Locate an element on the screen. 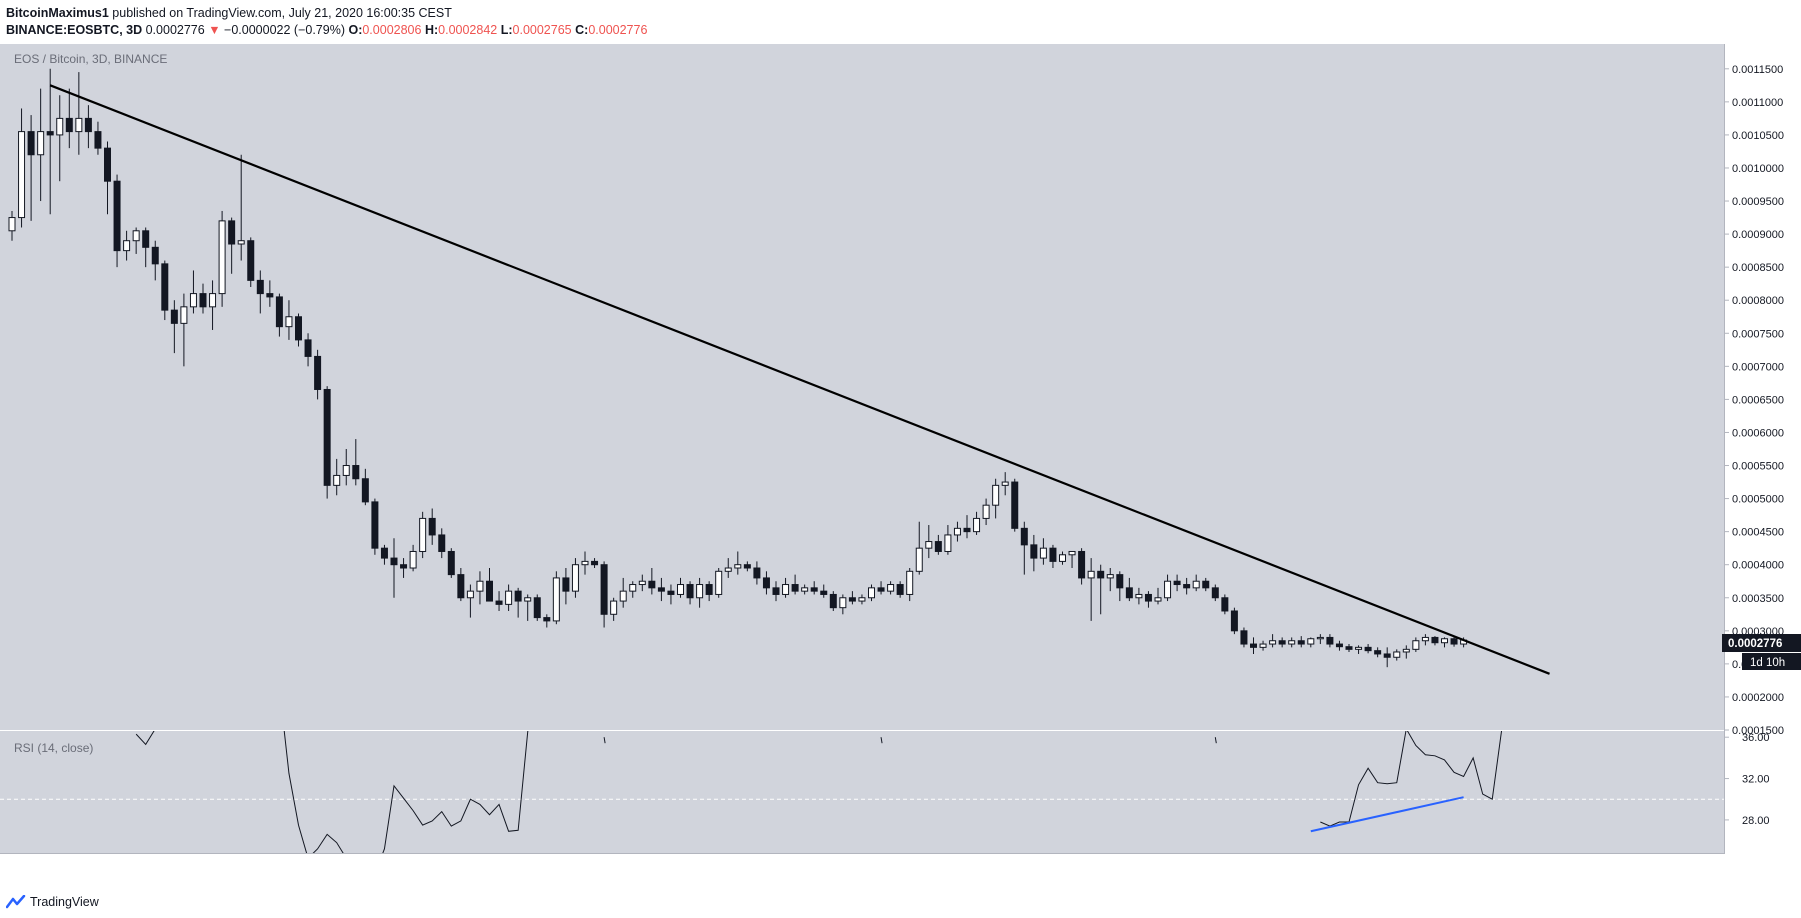  price-tick-label: 0.0008000 is located at coordinates (1758, 301).